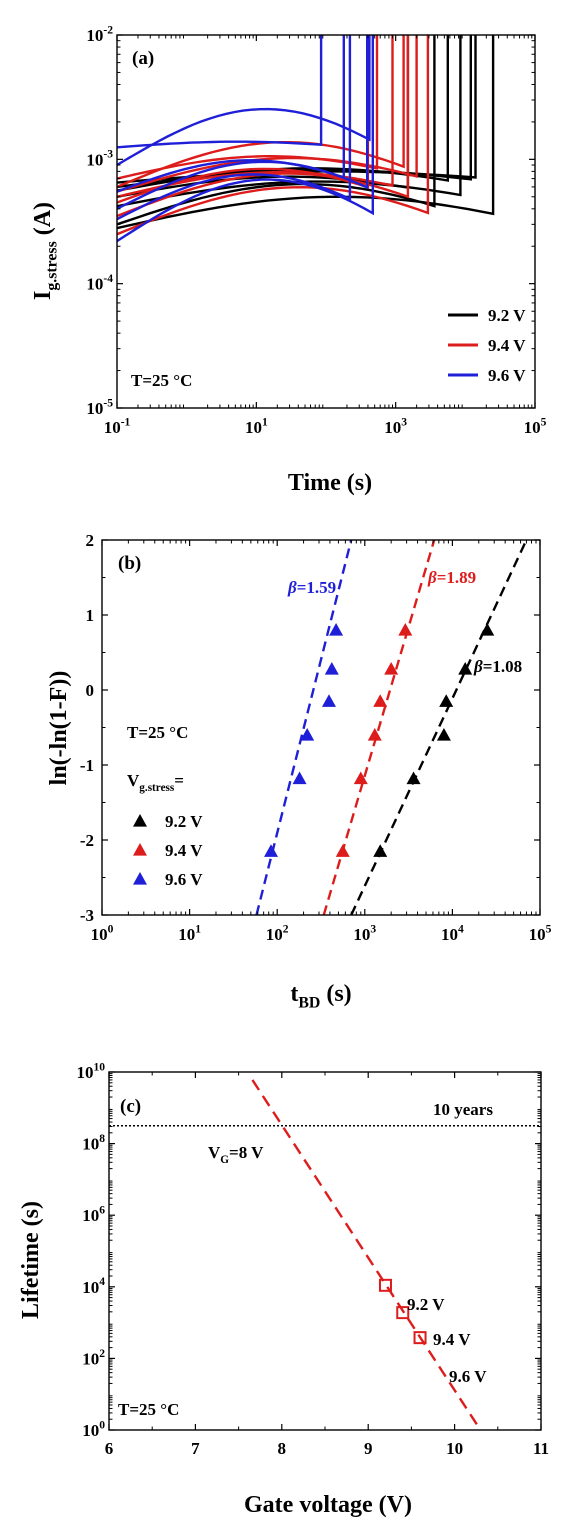  I want to click on point-label: 9.6 V, so click(468, 1376).